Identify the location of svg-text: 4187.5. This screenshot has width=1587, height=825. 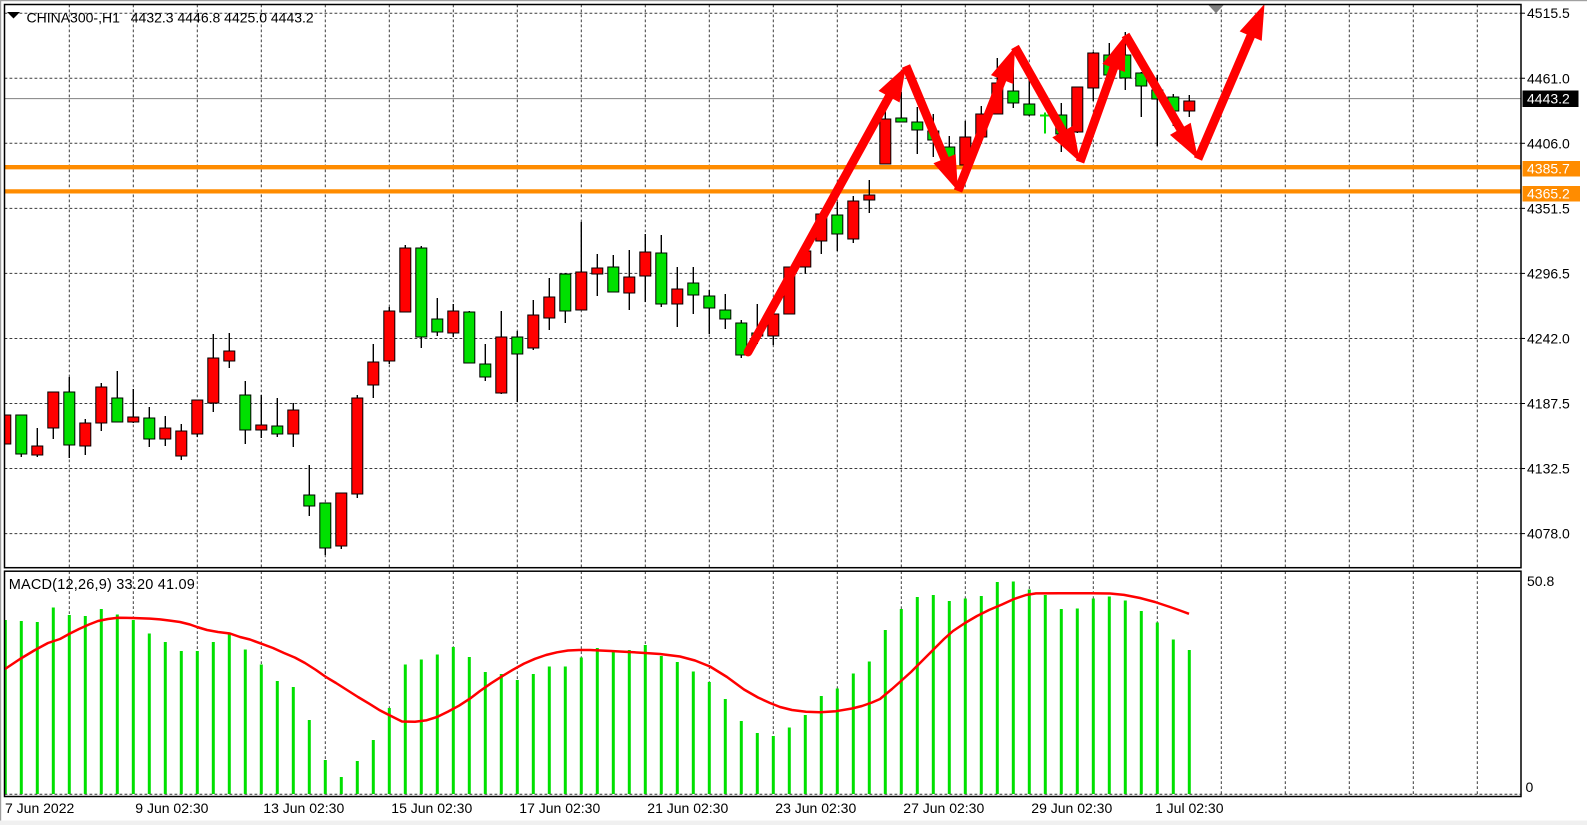
(1548, 404).